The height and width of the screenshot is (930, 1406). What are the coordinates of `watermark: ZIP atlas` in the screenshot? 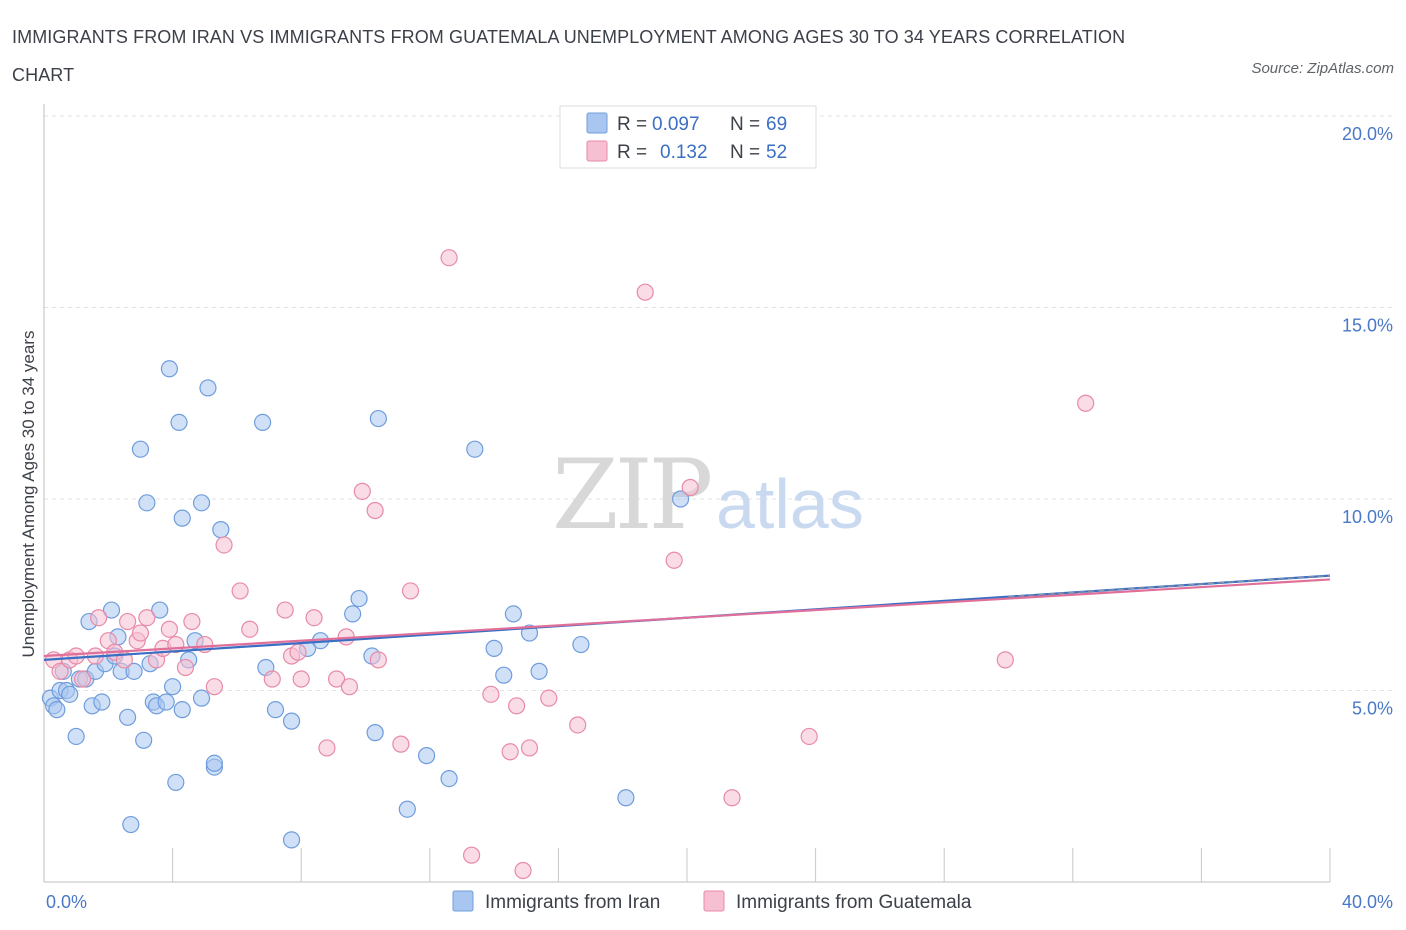 It's located at (708, 495).